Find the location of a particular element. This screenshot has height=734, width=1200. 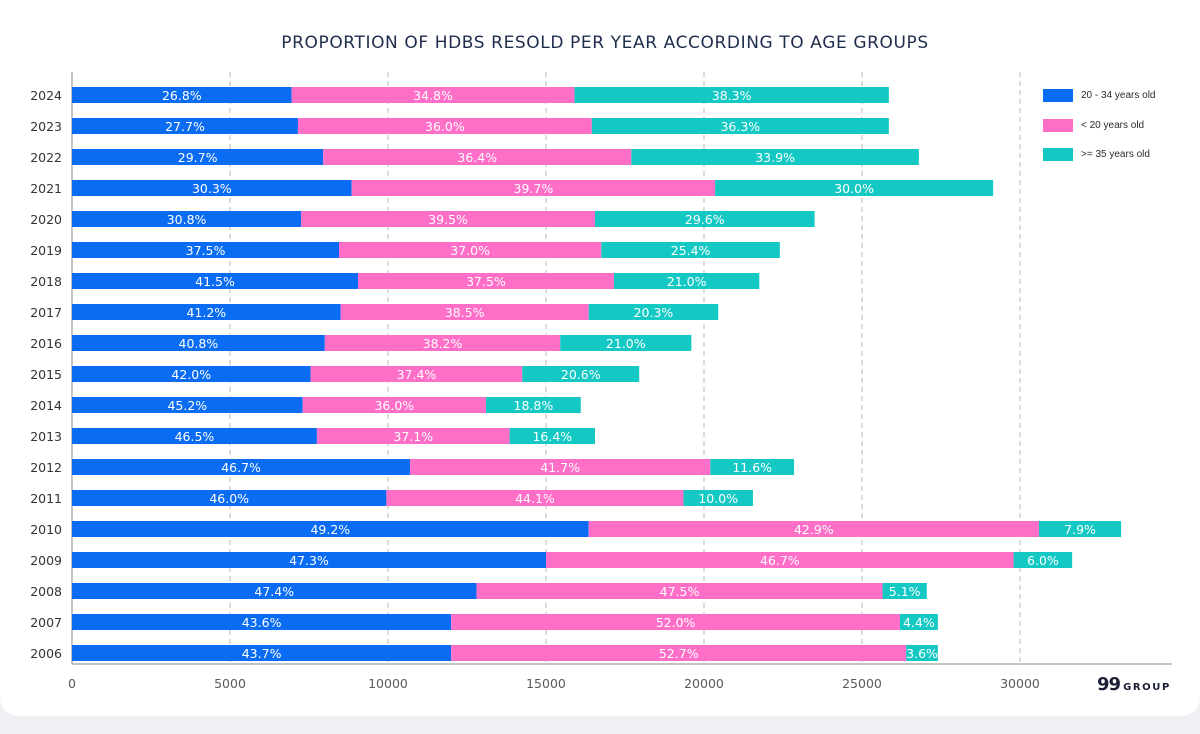

data-label-2009-series-0: 47.3% is located at coordinates (309, 560).